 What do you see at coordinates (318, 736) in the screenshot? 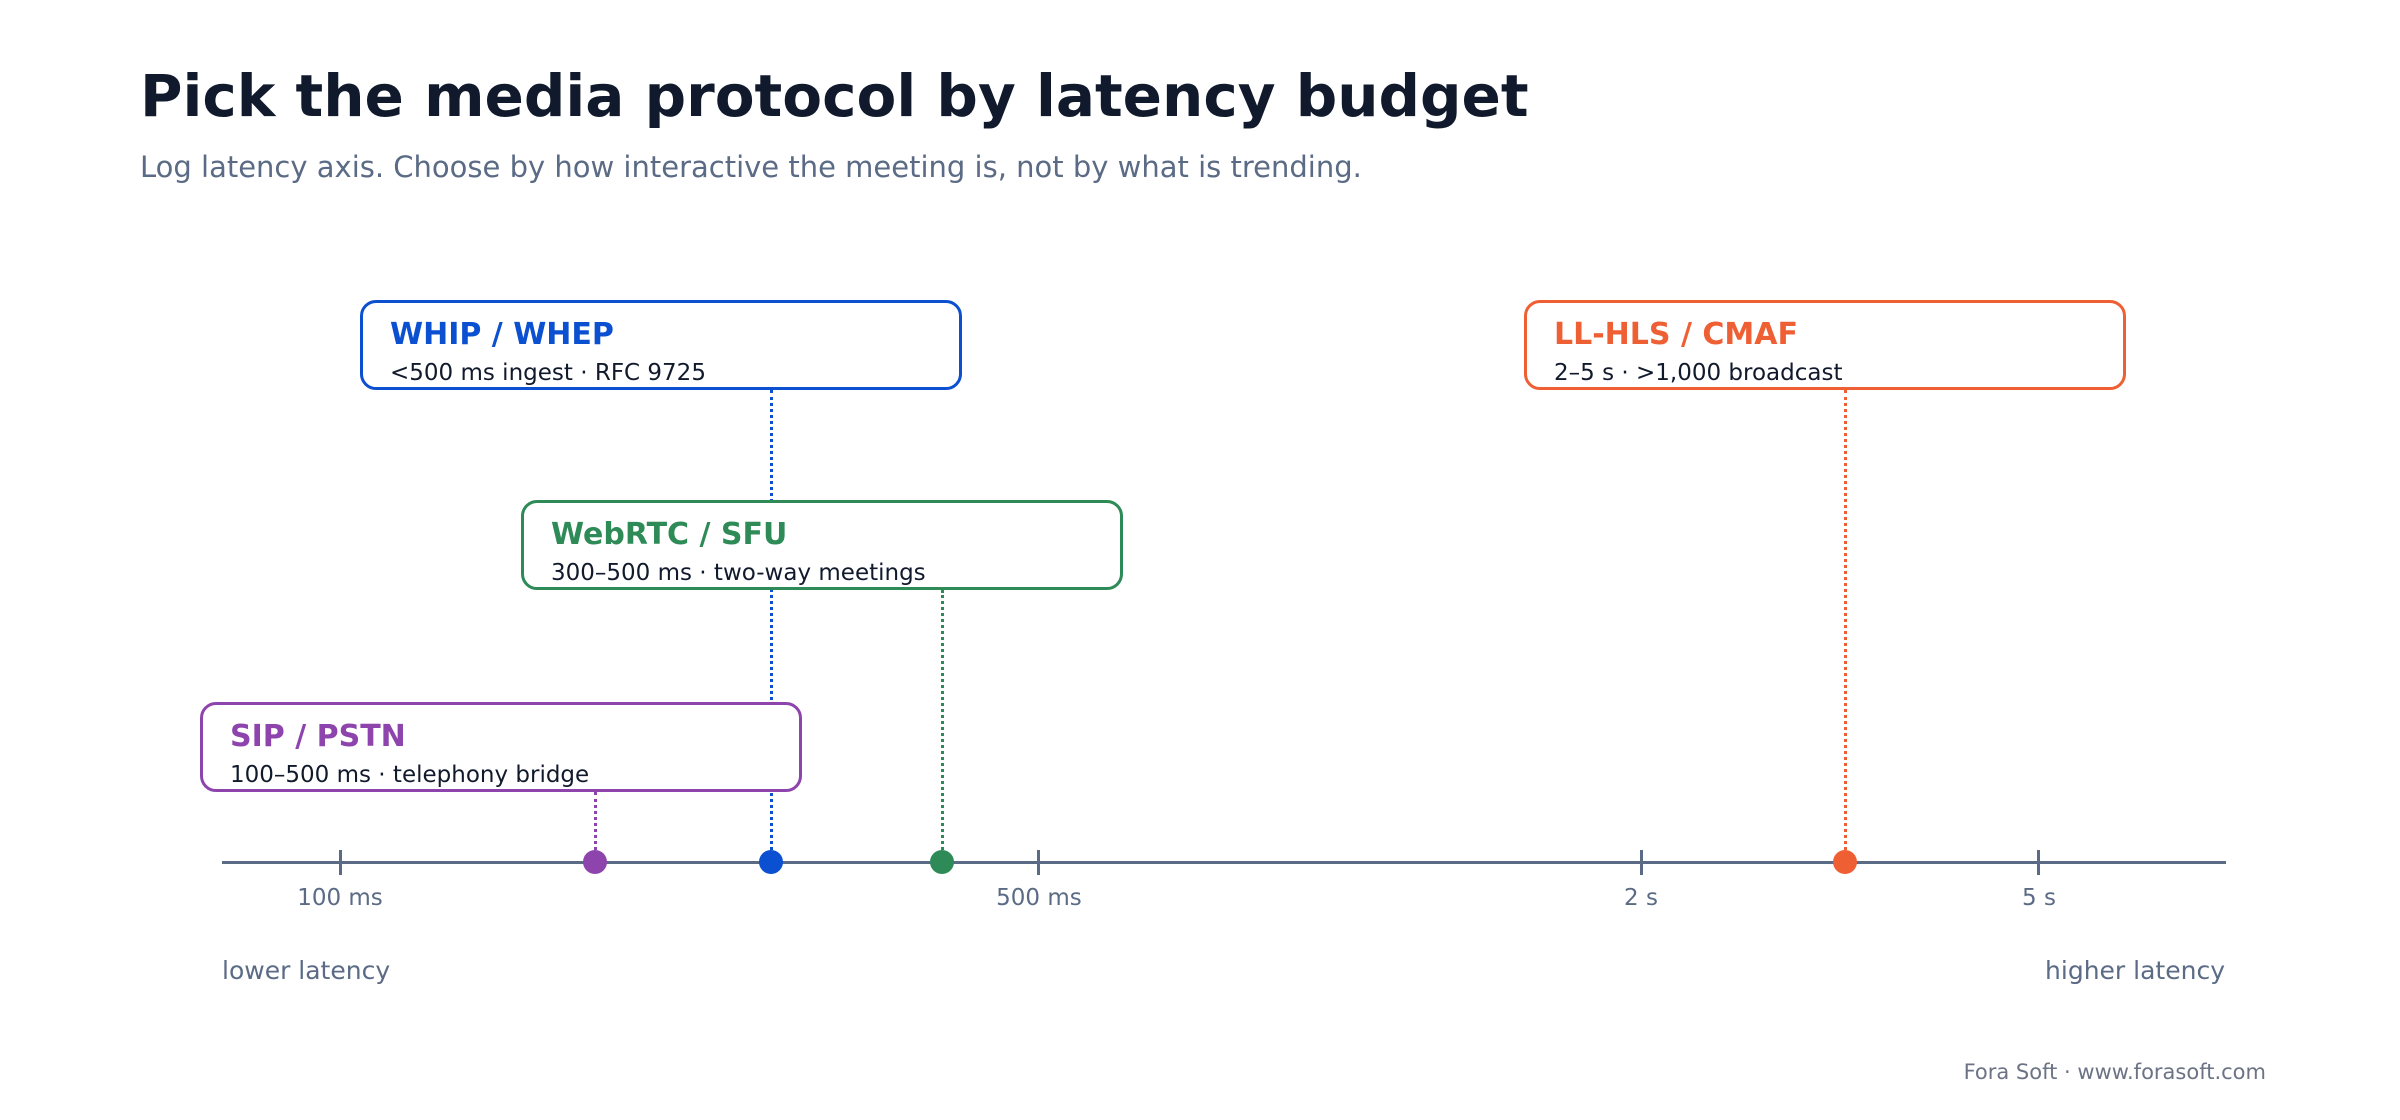
I see `sip-protocol-name: SIP / PSTN` at bounding box center [318, 736].